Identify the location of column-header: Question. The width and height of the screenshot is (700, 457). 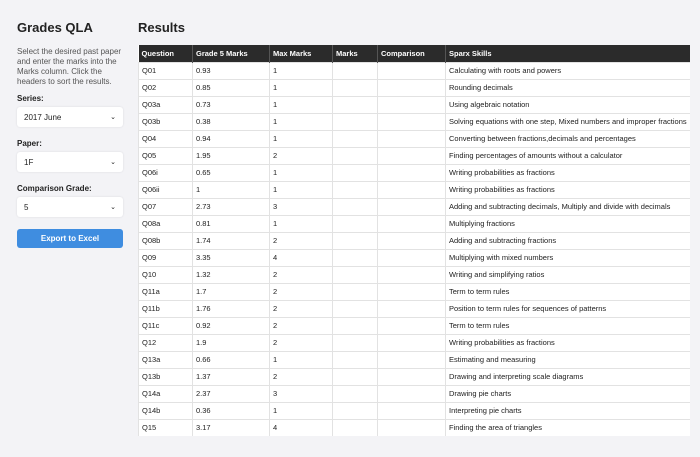
(165, 53).